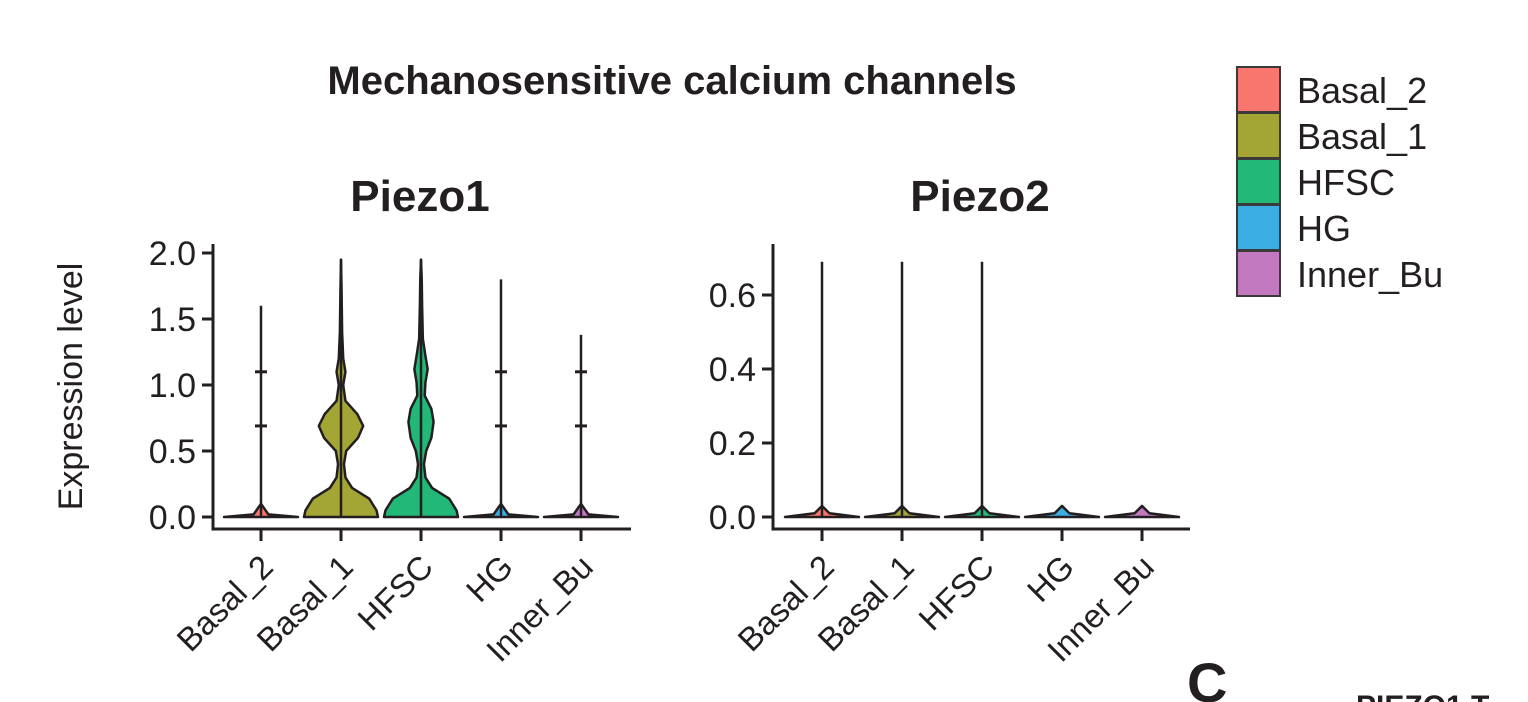 This screenshot has height=702, width=1528. I want to click on y-tick-label: 0.4, so click(732, 370).